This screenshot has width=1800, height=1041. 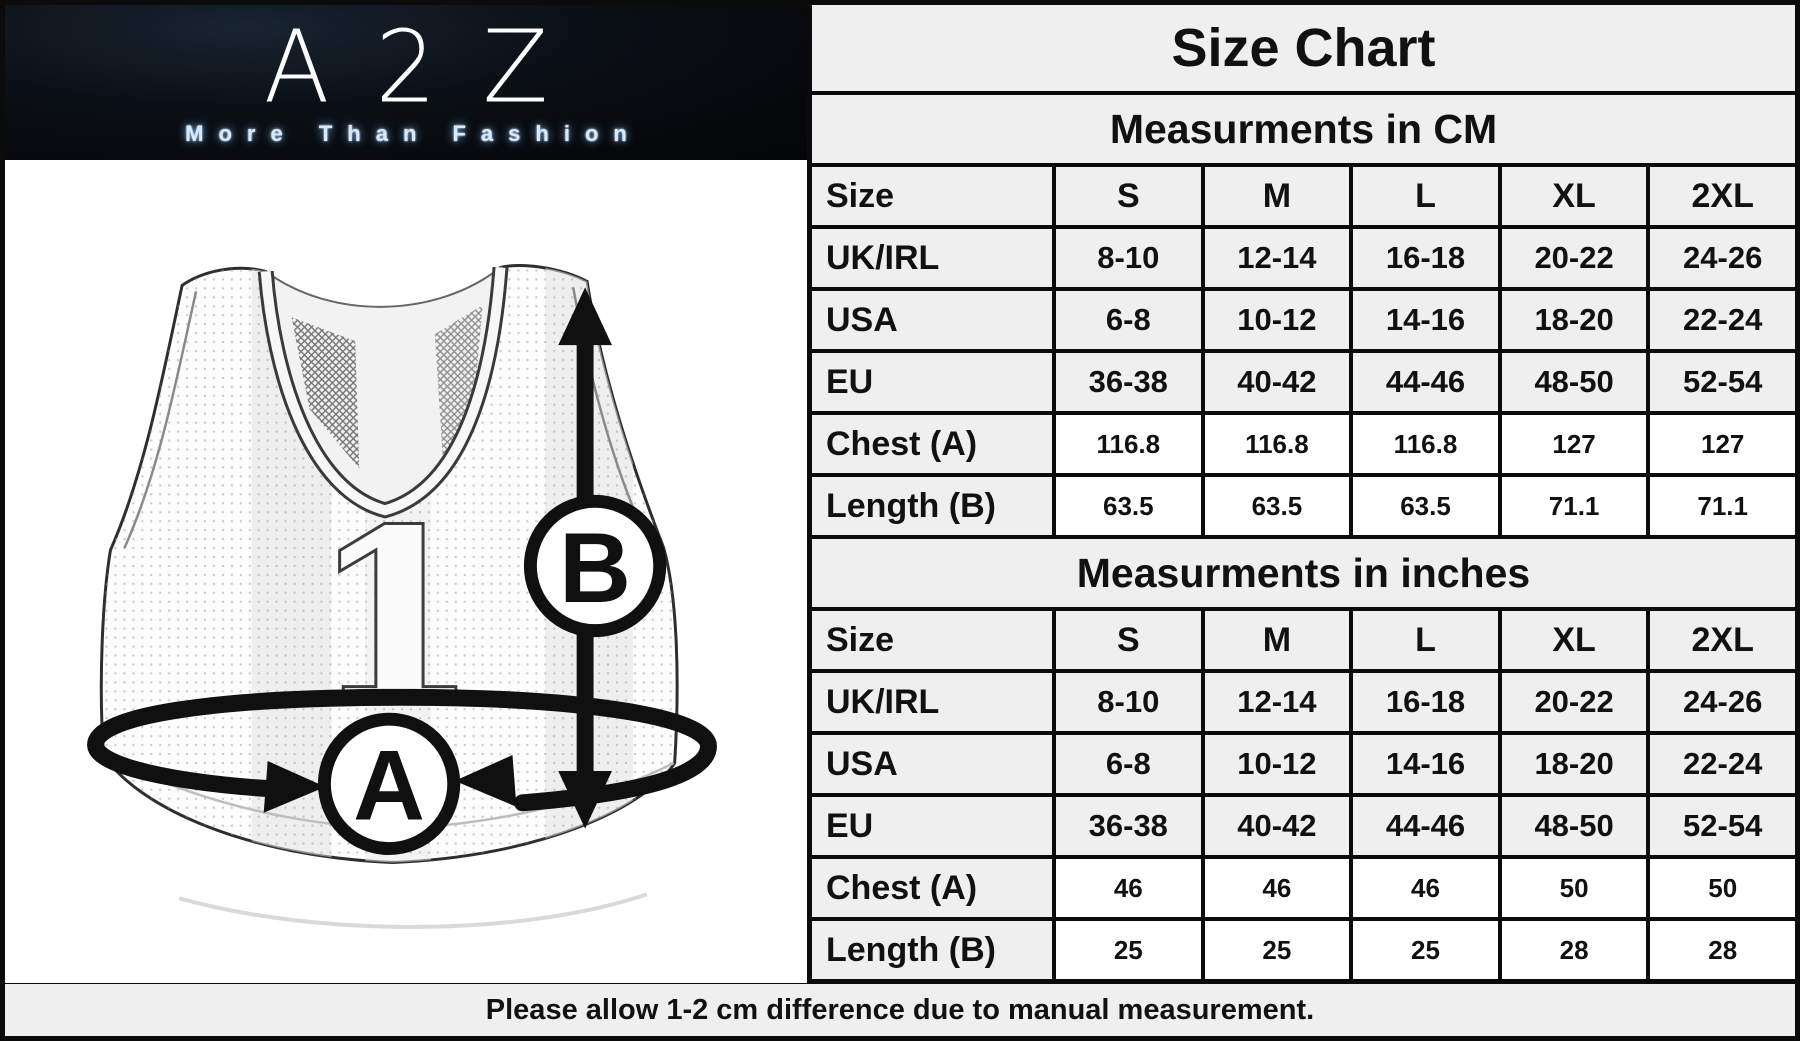 I want to click on jersey-number: 1, so click(x=395, y=619).